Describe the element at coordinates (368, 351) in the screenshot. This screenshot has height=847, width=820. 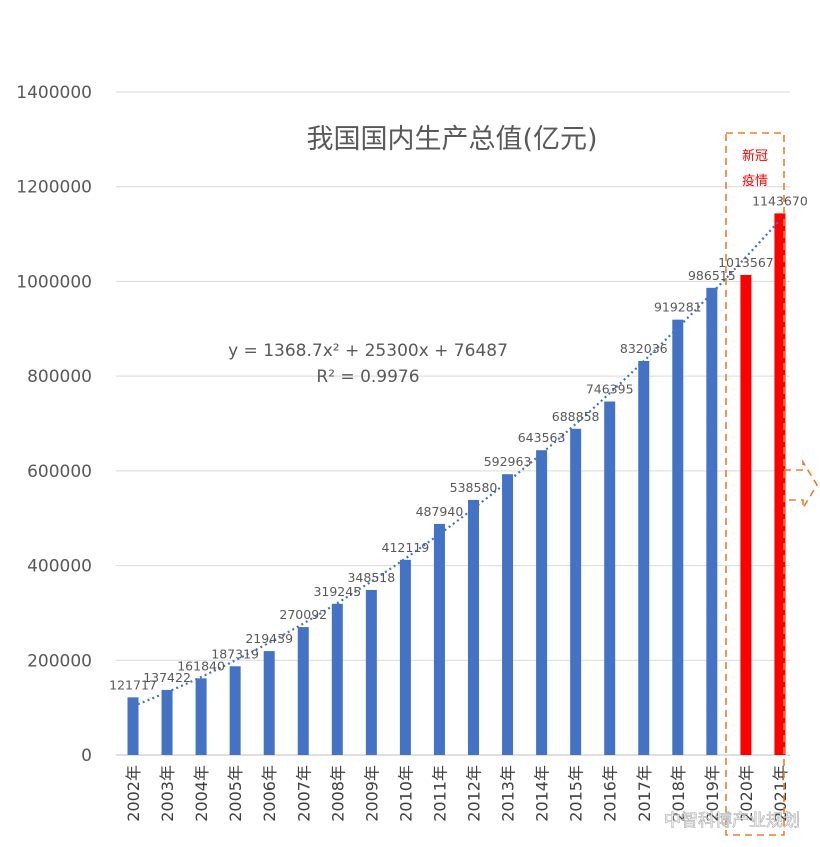
I see `trendline-equation: y = 1368.7x² + 25300x + 76487` at that location.